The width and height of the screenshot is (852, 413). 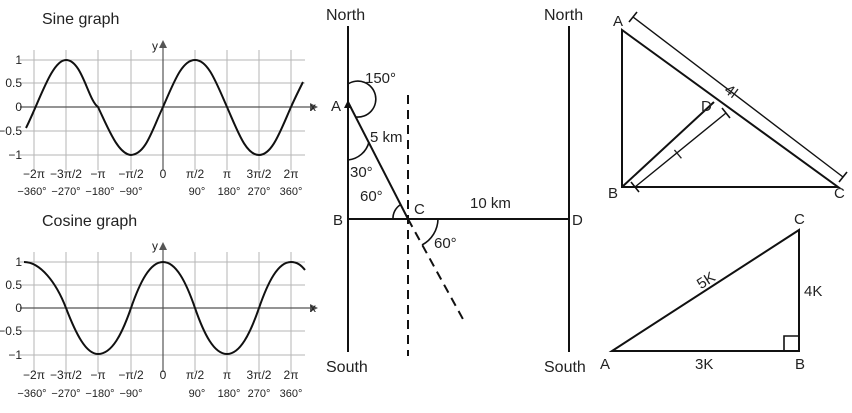 What do you see at coordinates (80, 19) in the screenshot?
I see `sine-graph-title: Sine graph` at bounding box center [80, 19].